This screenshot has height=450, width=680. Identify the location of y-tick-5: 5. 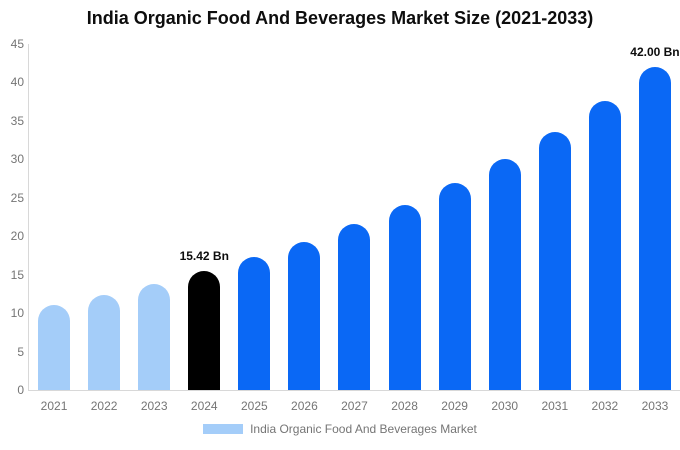
(20, 351).